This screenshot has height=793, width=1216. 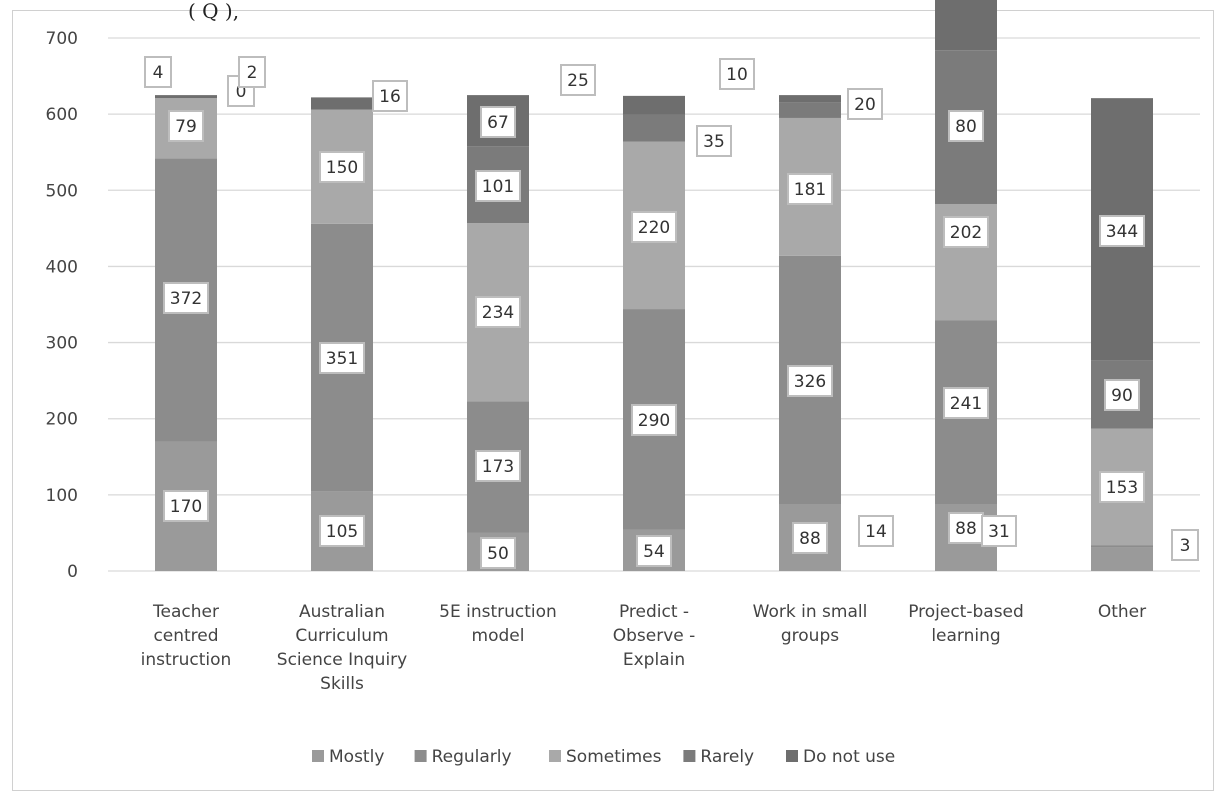 What do you see at coordinates (1122, 546) in the screenshot?
I see `bar-segment-regularly` at bounding box center [1122, 546].